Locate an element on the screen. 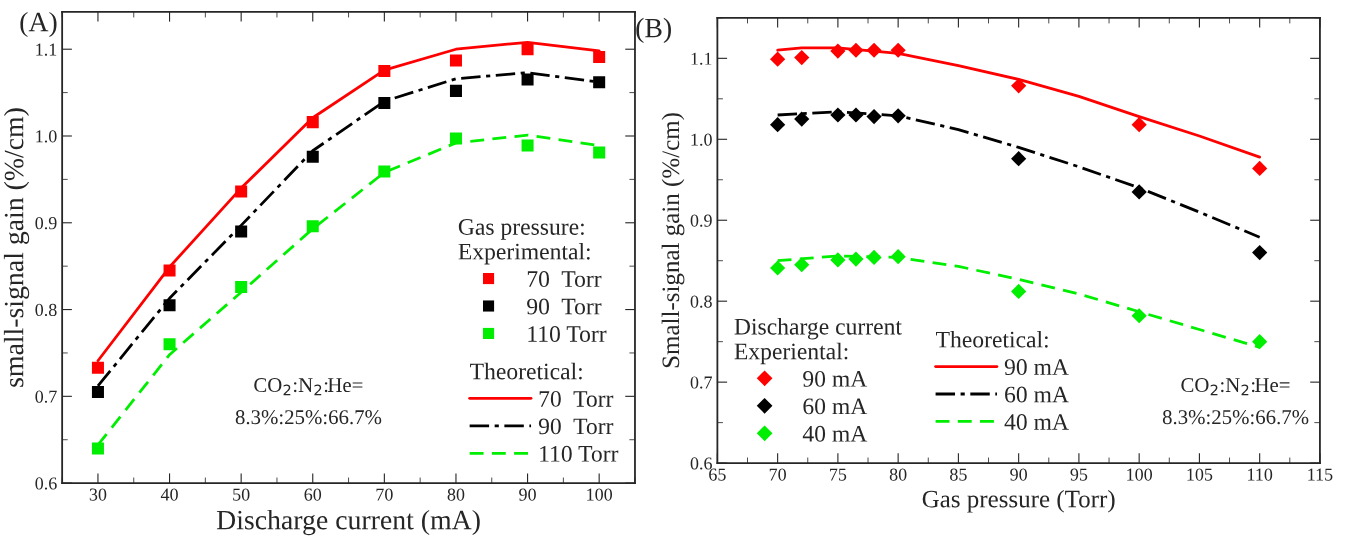  x-tick-label: 90 is located at coordinates (1018, 474).